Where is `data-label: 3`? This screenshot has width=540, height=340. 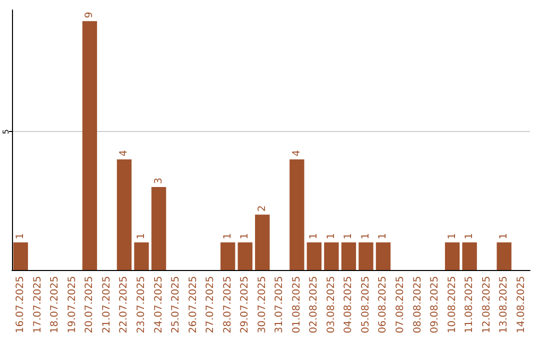 data-label: 3 is located at coordinates (158, 181).